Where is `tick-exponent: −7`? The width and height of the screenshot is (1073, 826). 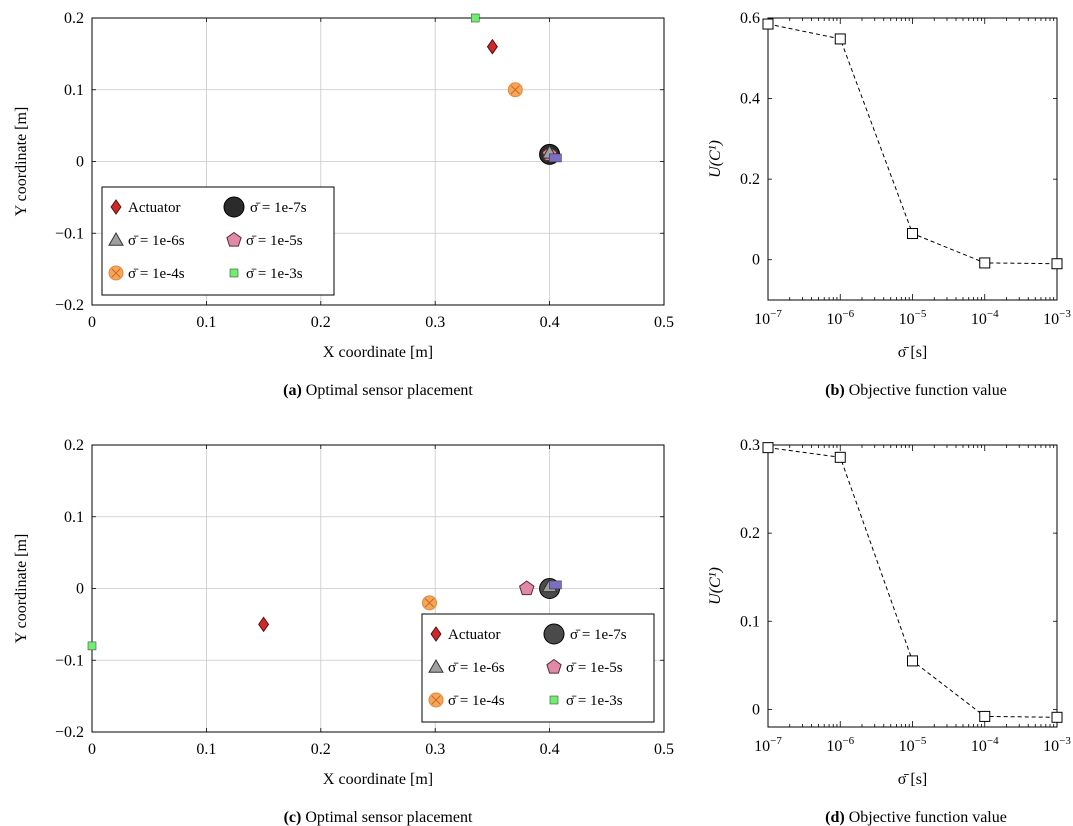
tick-exponent: −7 is located at coordinates (776, 741).